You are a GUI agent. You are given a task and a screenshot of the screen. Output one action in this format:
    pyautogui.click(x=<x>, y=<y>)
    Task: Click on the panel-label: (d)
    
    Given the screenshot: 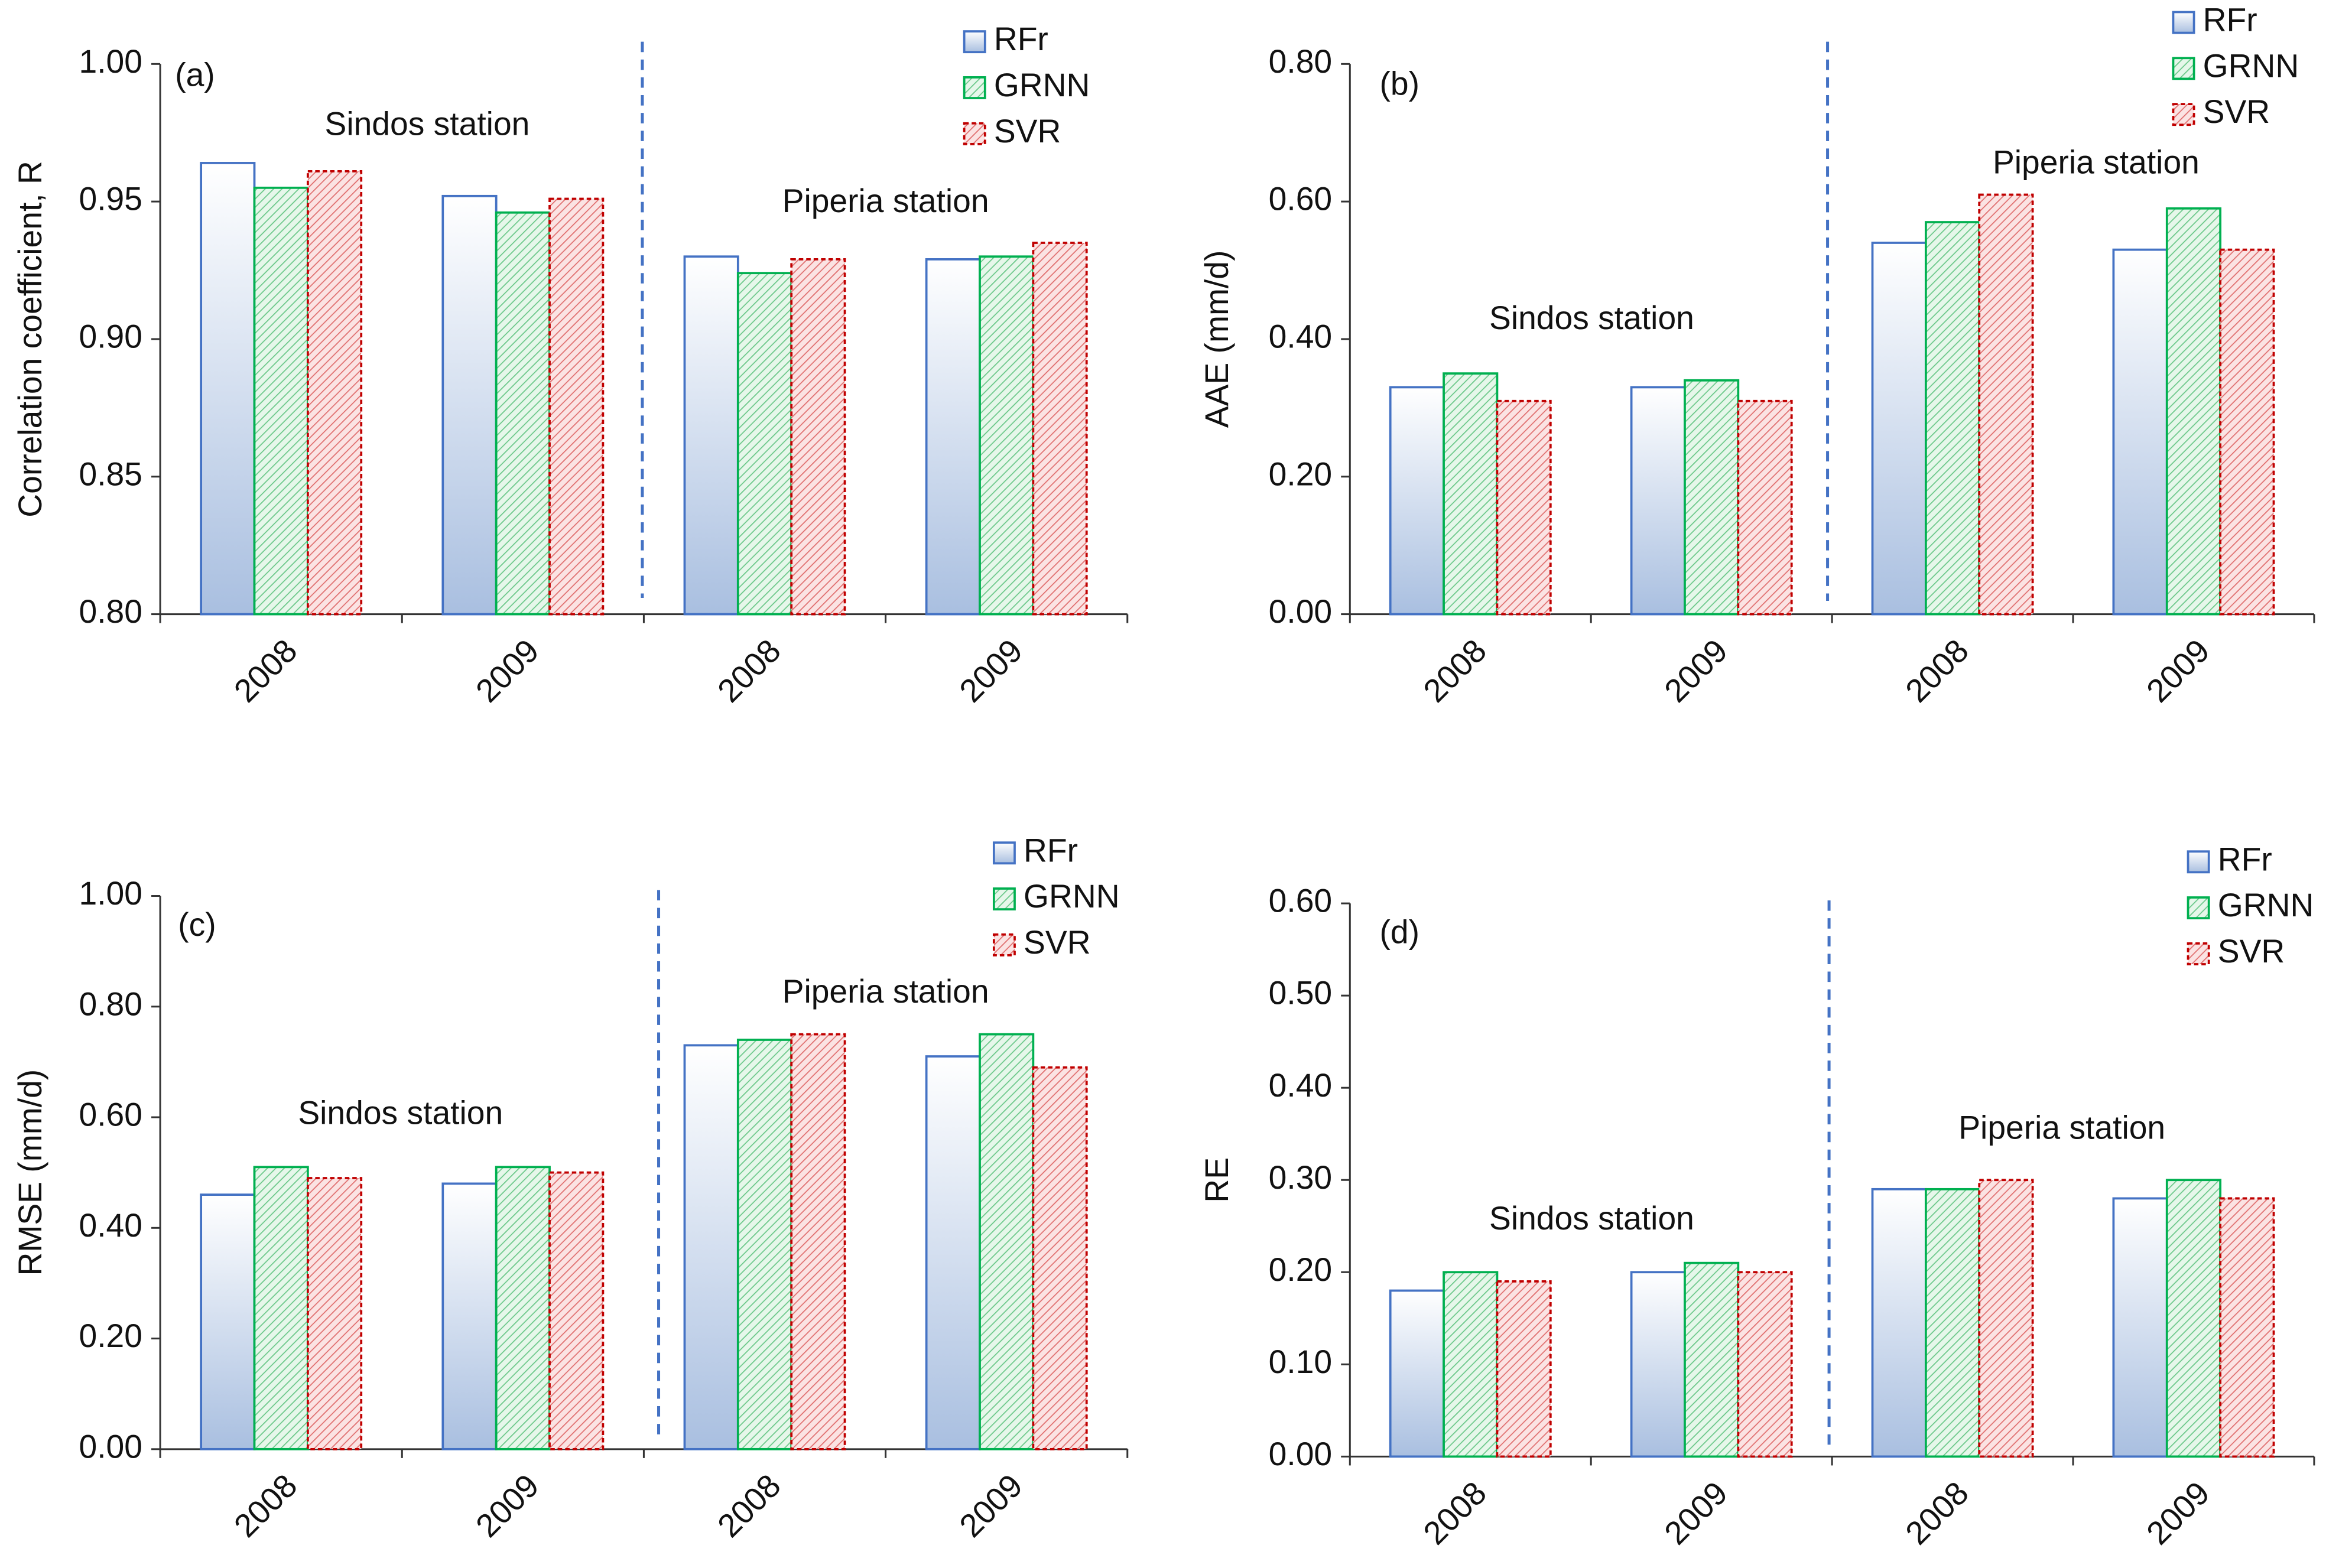 What is the action you would take?
    pyautogui.click(x=1399, y=931)
    